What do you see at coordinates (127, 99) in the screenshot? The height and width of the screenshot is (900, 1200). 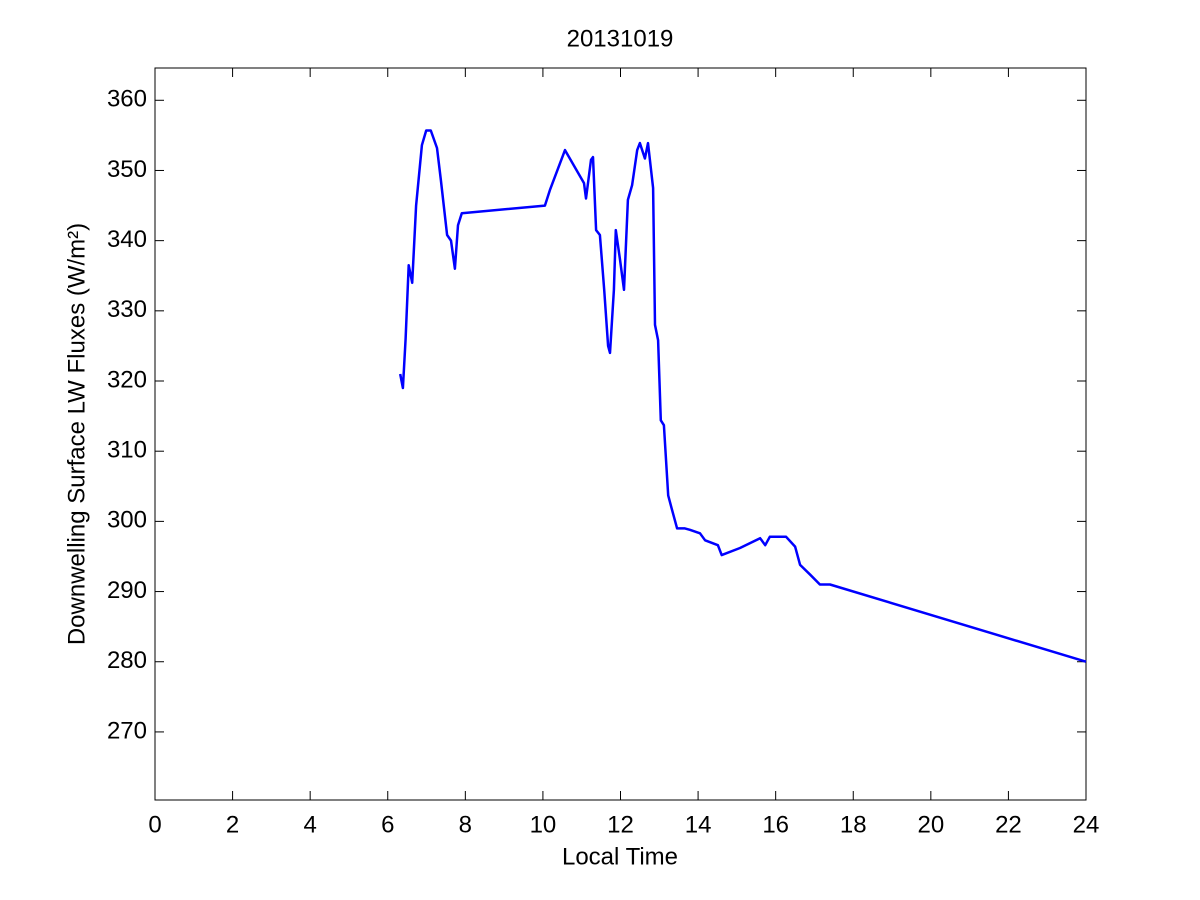 I see `y-tick-label: 360` at bounding box center [127, 99].